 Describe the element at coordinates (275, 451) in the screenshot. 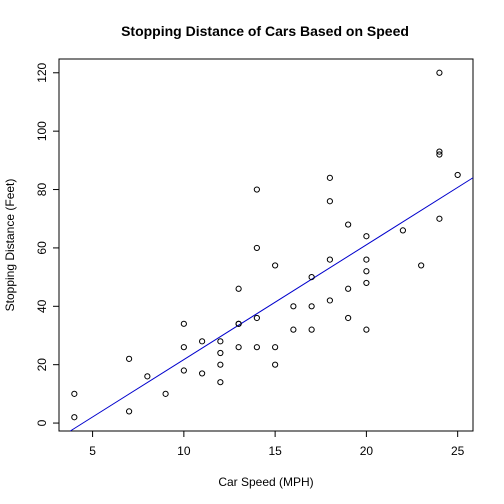

I see `x-tick-label: 15` at that location.